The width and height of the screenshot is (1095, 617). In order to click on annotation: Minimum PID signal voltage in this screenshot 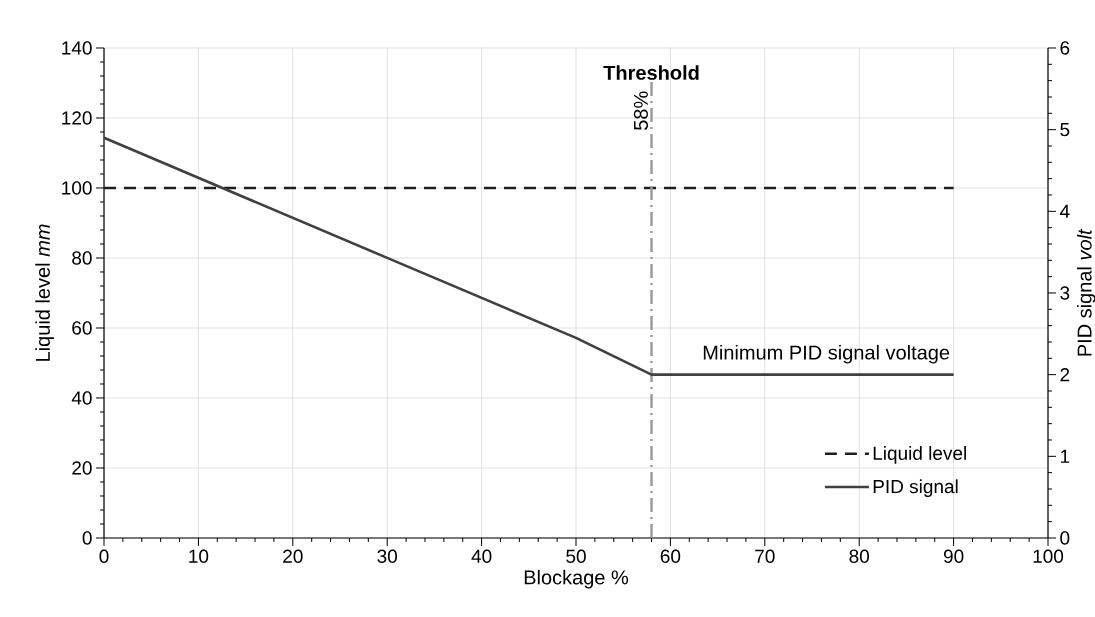, I will do `click(826, 354)`.